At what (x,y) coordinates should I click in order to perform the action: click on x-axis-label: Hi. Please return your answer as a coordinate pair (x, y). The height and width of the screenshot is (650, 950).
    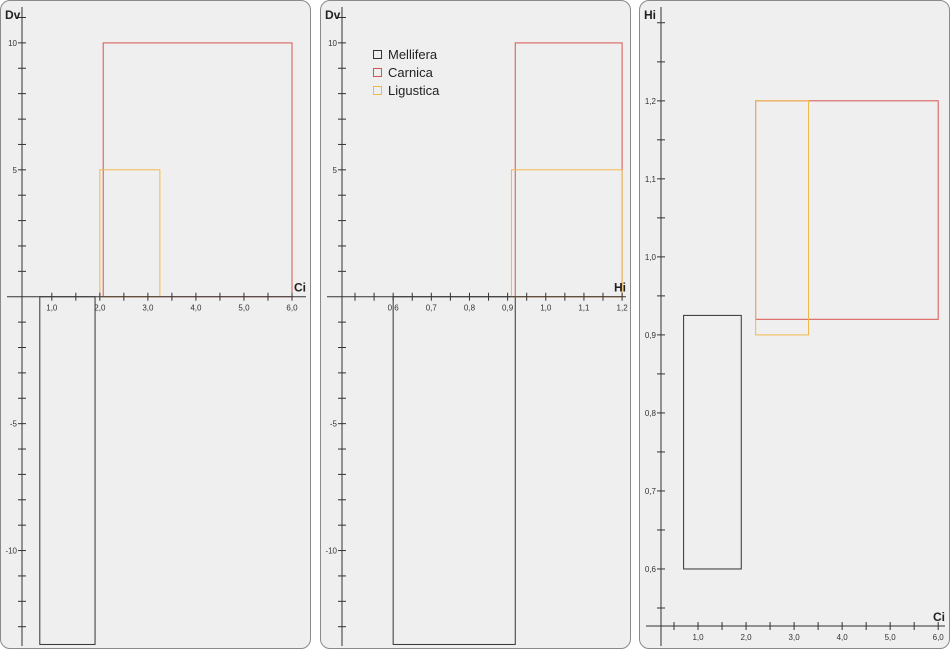
    Looking at the image, I should click on (620, 288).